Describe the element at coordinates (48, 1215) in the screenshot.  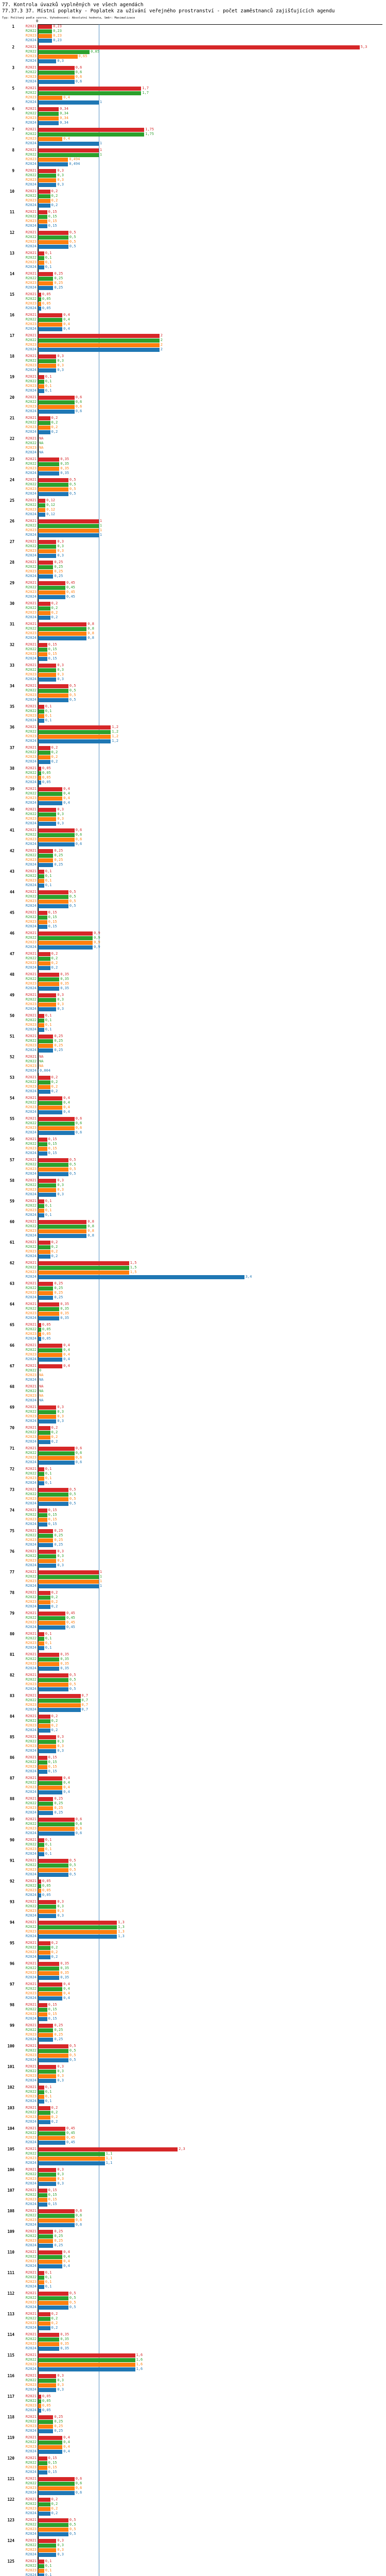
I see `bar-value: 0,1` at that location.